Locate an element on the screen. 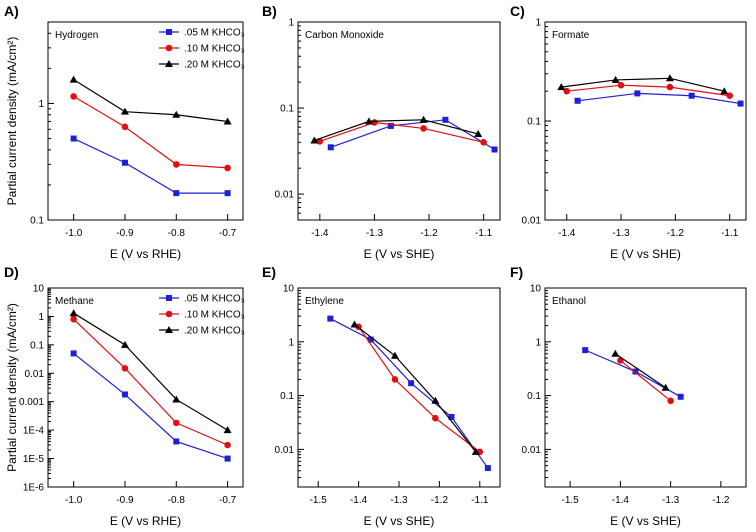 This screenshot has width=756, height=532. panel-letter: B) is located at coordinates (269, 11).